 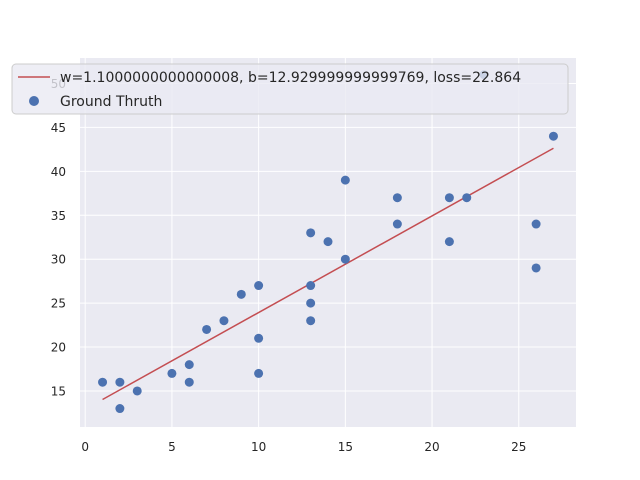 I want to click on y-tick-label: 30, so click(x=58, y=260).